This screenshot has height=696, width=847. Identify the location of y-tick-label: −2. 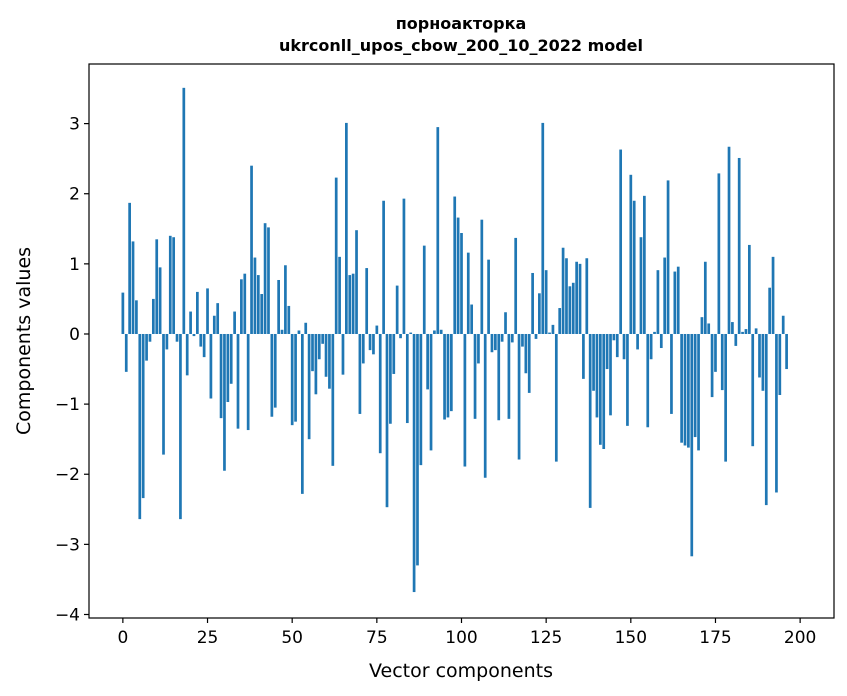
(67, 475).